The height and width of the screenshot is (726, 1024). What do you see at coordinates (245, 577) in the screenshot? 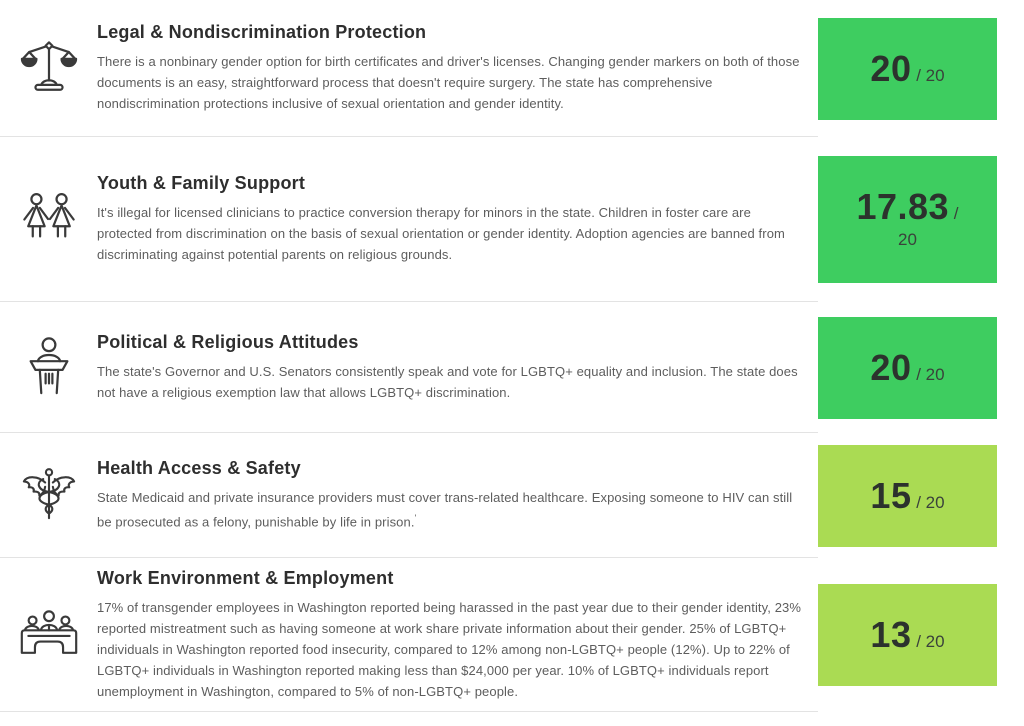
I see `category-title: Work Environment & Employment` at bounding box center [245, 577].